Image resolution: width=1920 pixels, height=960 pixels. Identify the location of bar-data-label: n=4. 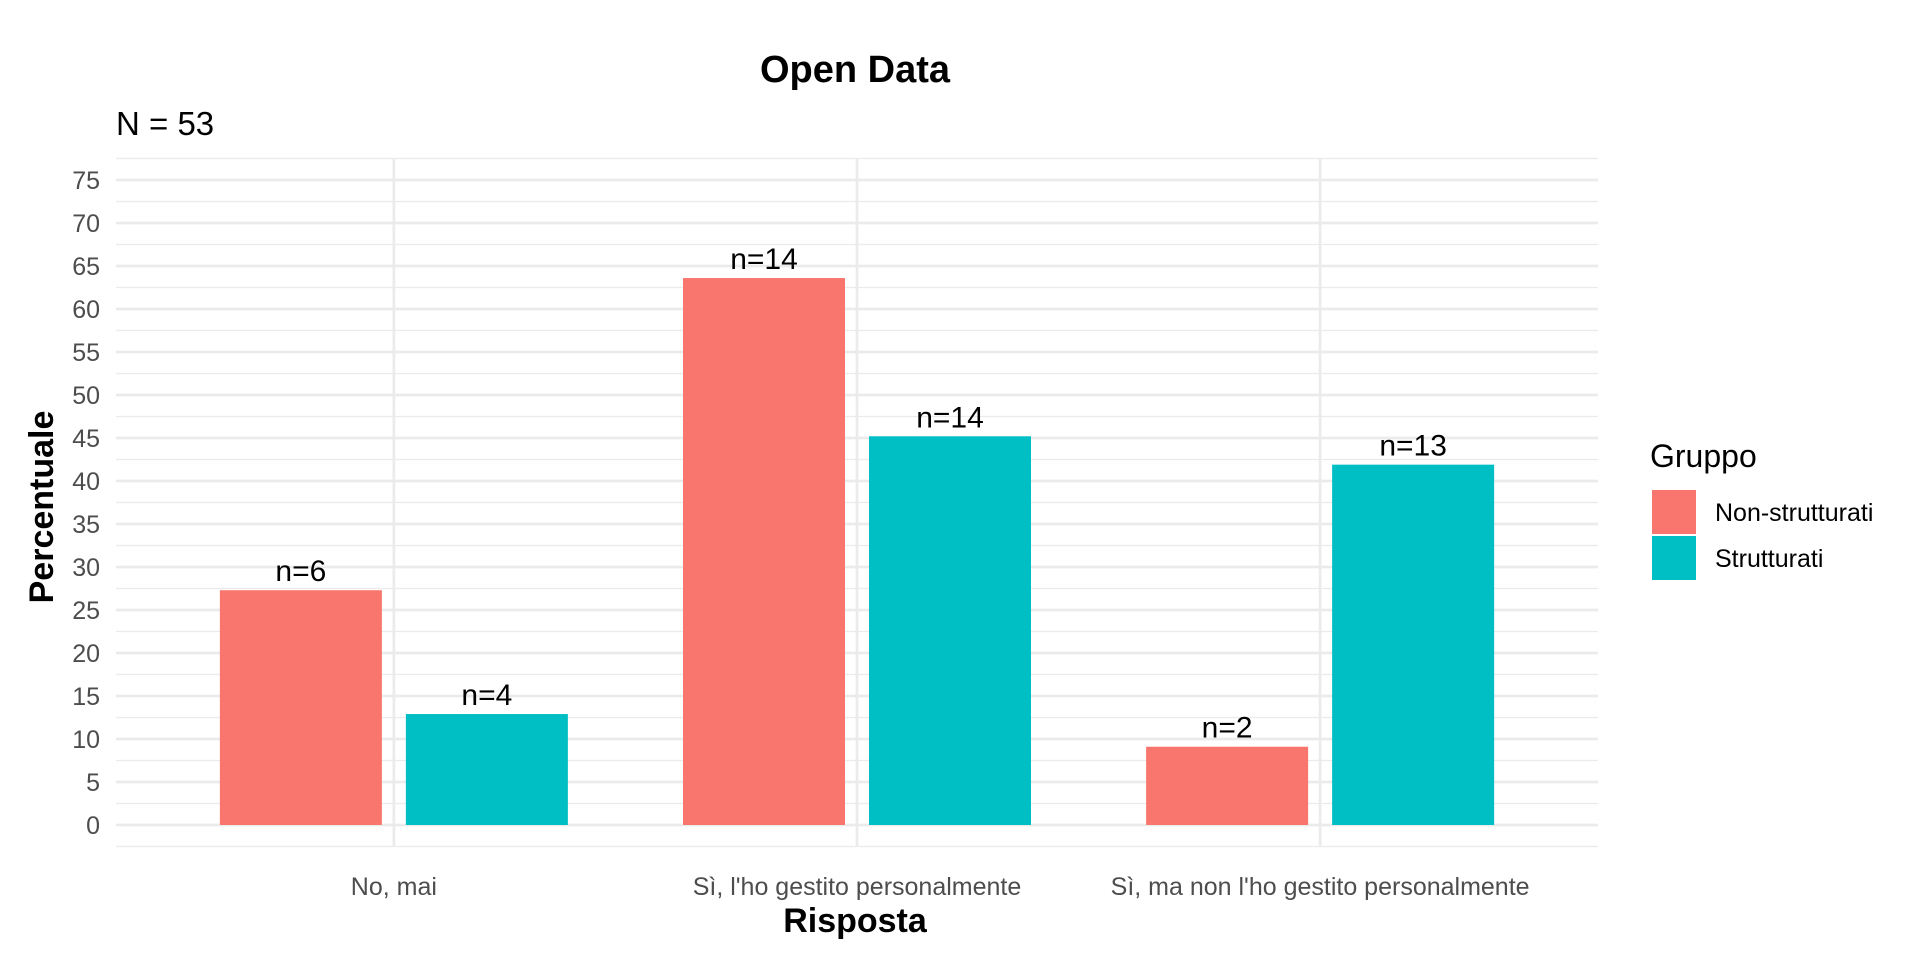
(486, 695).